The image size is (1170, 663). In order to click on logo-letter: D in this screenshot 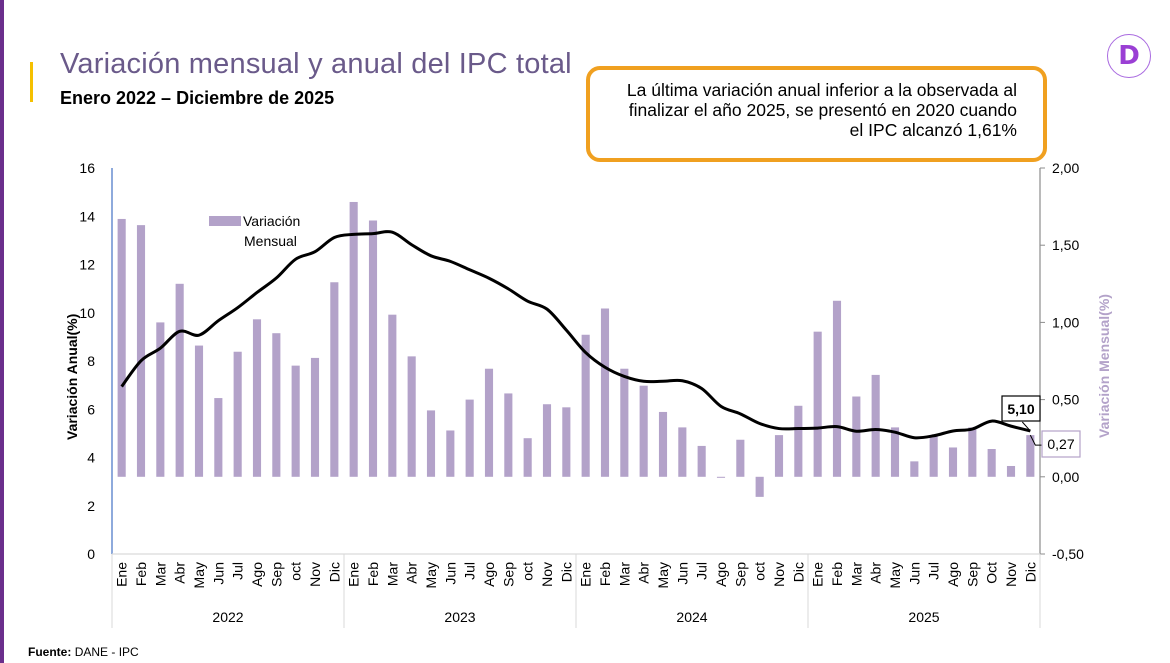, I will do `click(1129, 56)`.